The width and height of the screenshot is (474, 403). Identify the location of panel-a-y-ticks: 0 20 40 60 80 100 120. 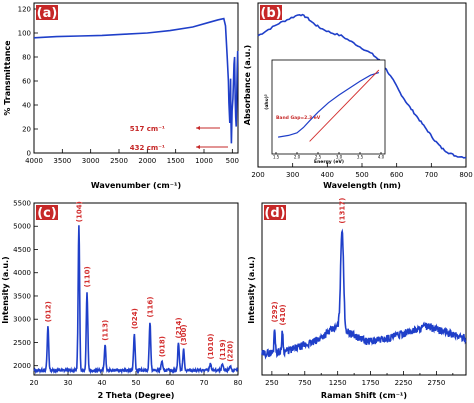
(28, 82).